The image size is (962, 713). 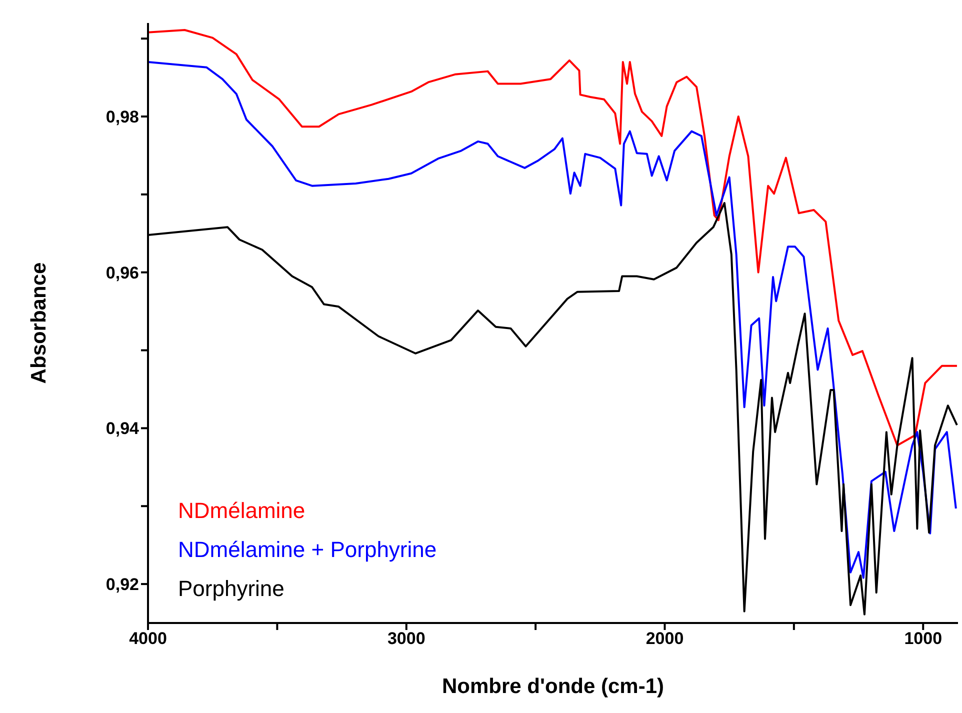 What do you see at coordinates (122, 117) in the screenshot?
I see `y-tick-label: 0,98` at bounding box center [122, 117].